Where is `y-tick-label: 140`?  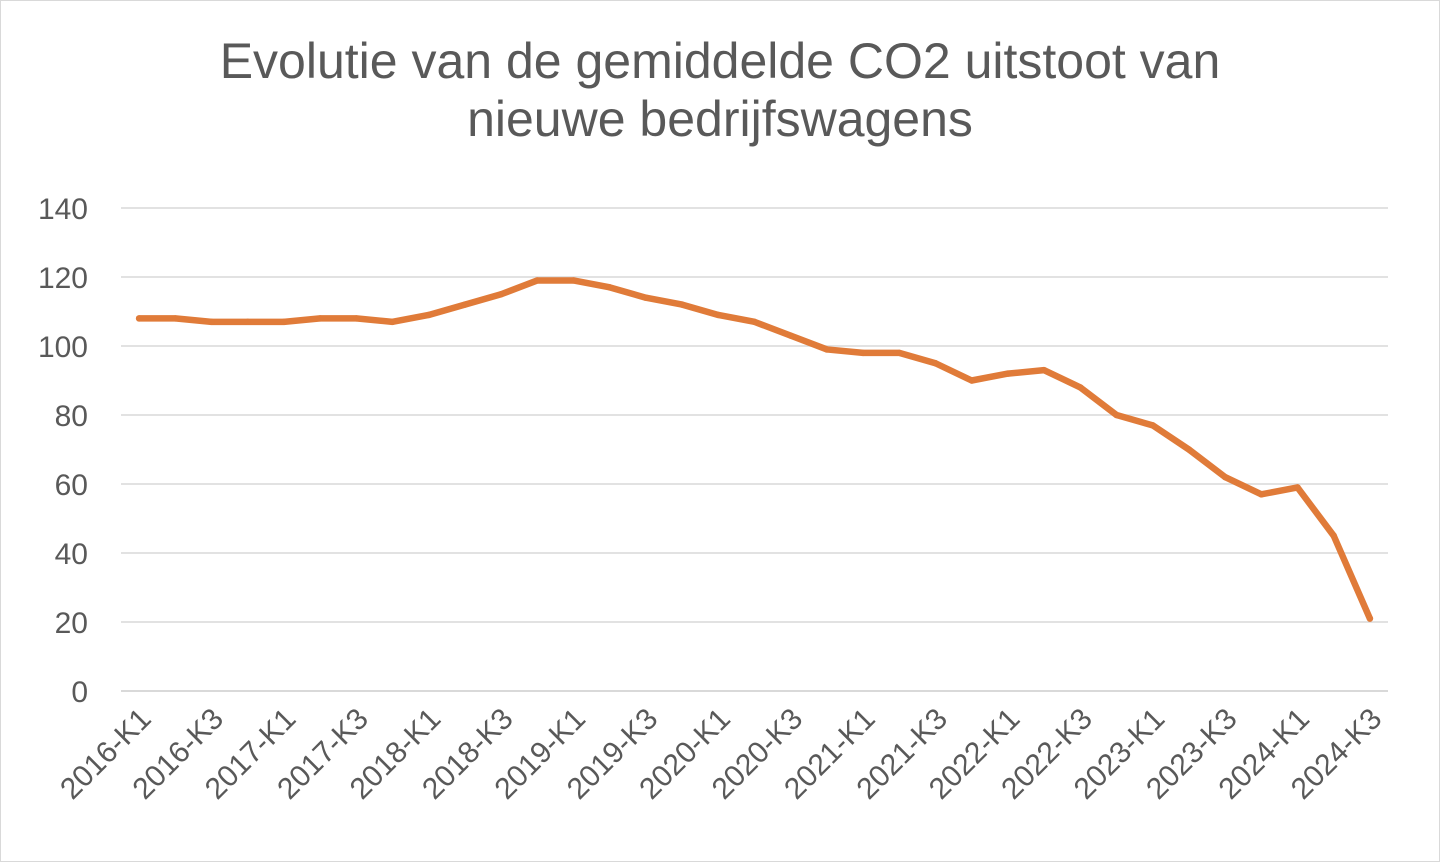 y-tick-label: 140 is located at coordinates (63, 209).